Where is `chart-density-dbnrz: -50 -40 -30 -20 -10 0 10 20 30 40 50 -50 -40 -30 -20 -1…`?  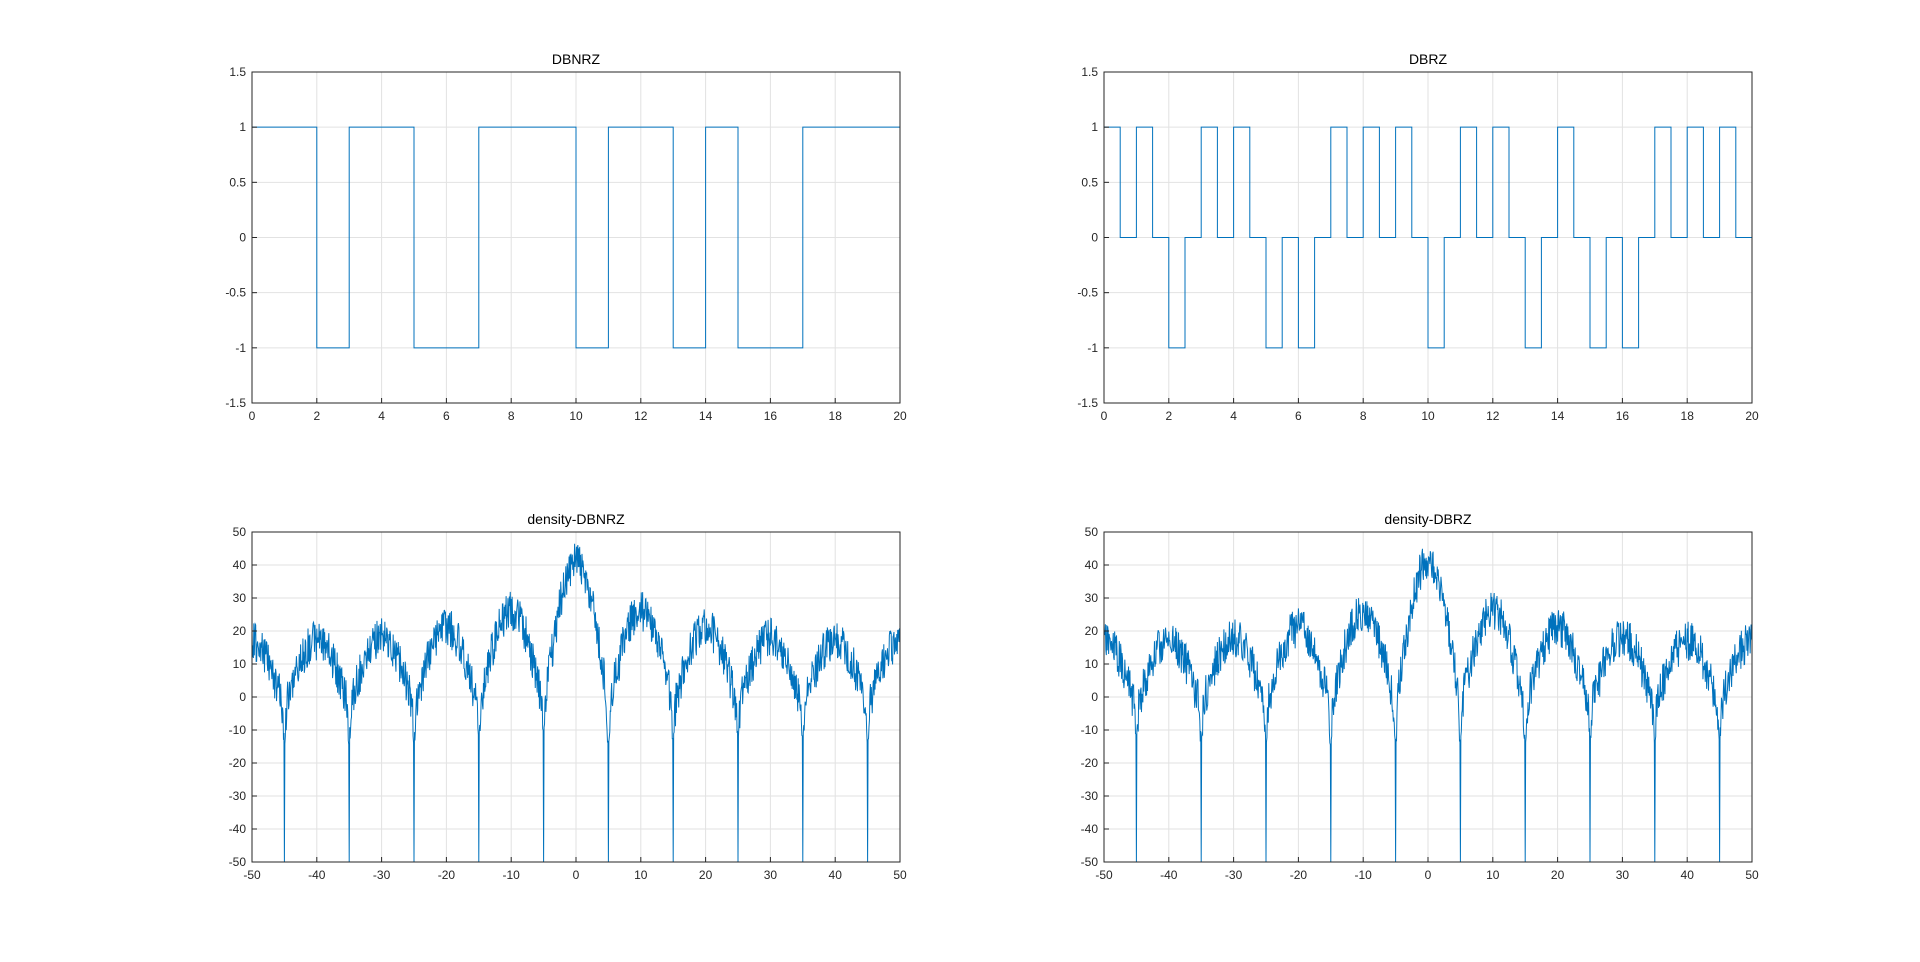
chart-density-dbnrz: -50 -40 -30 -20 -10 0 10 20 30 40 50 -50 -40 -30 -20 -1… is located at coordinates (568, 696).